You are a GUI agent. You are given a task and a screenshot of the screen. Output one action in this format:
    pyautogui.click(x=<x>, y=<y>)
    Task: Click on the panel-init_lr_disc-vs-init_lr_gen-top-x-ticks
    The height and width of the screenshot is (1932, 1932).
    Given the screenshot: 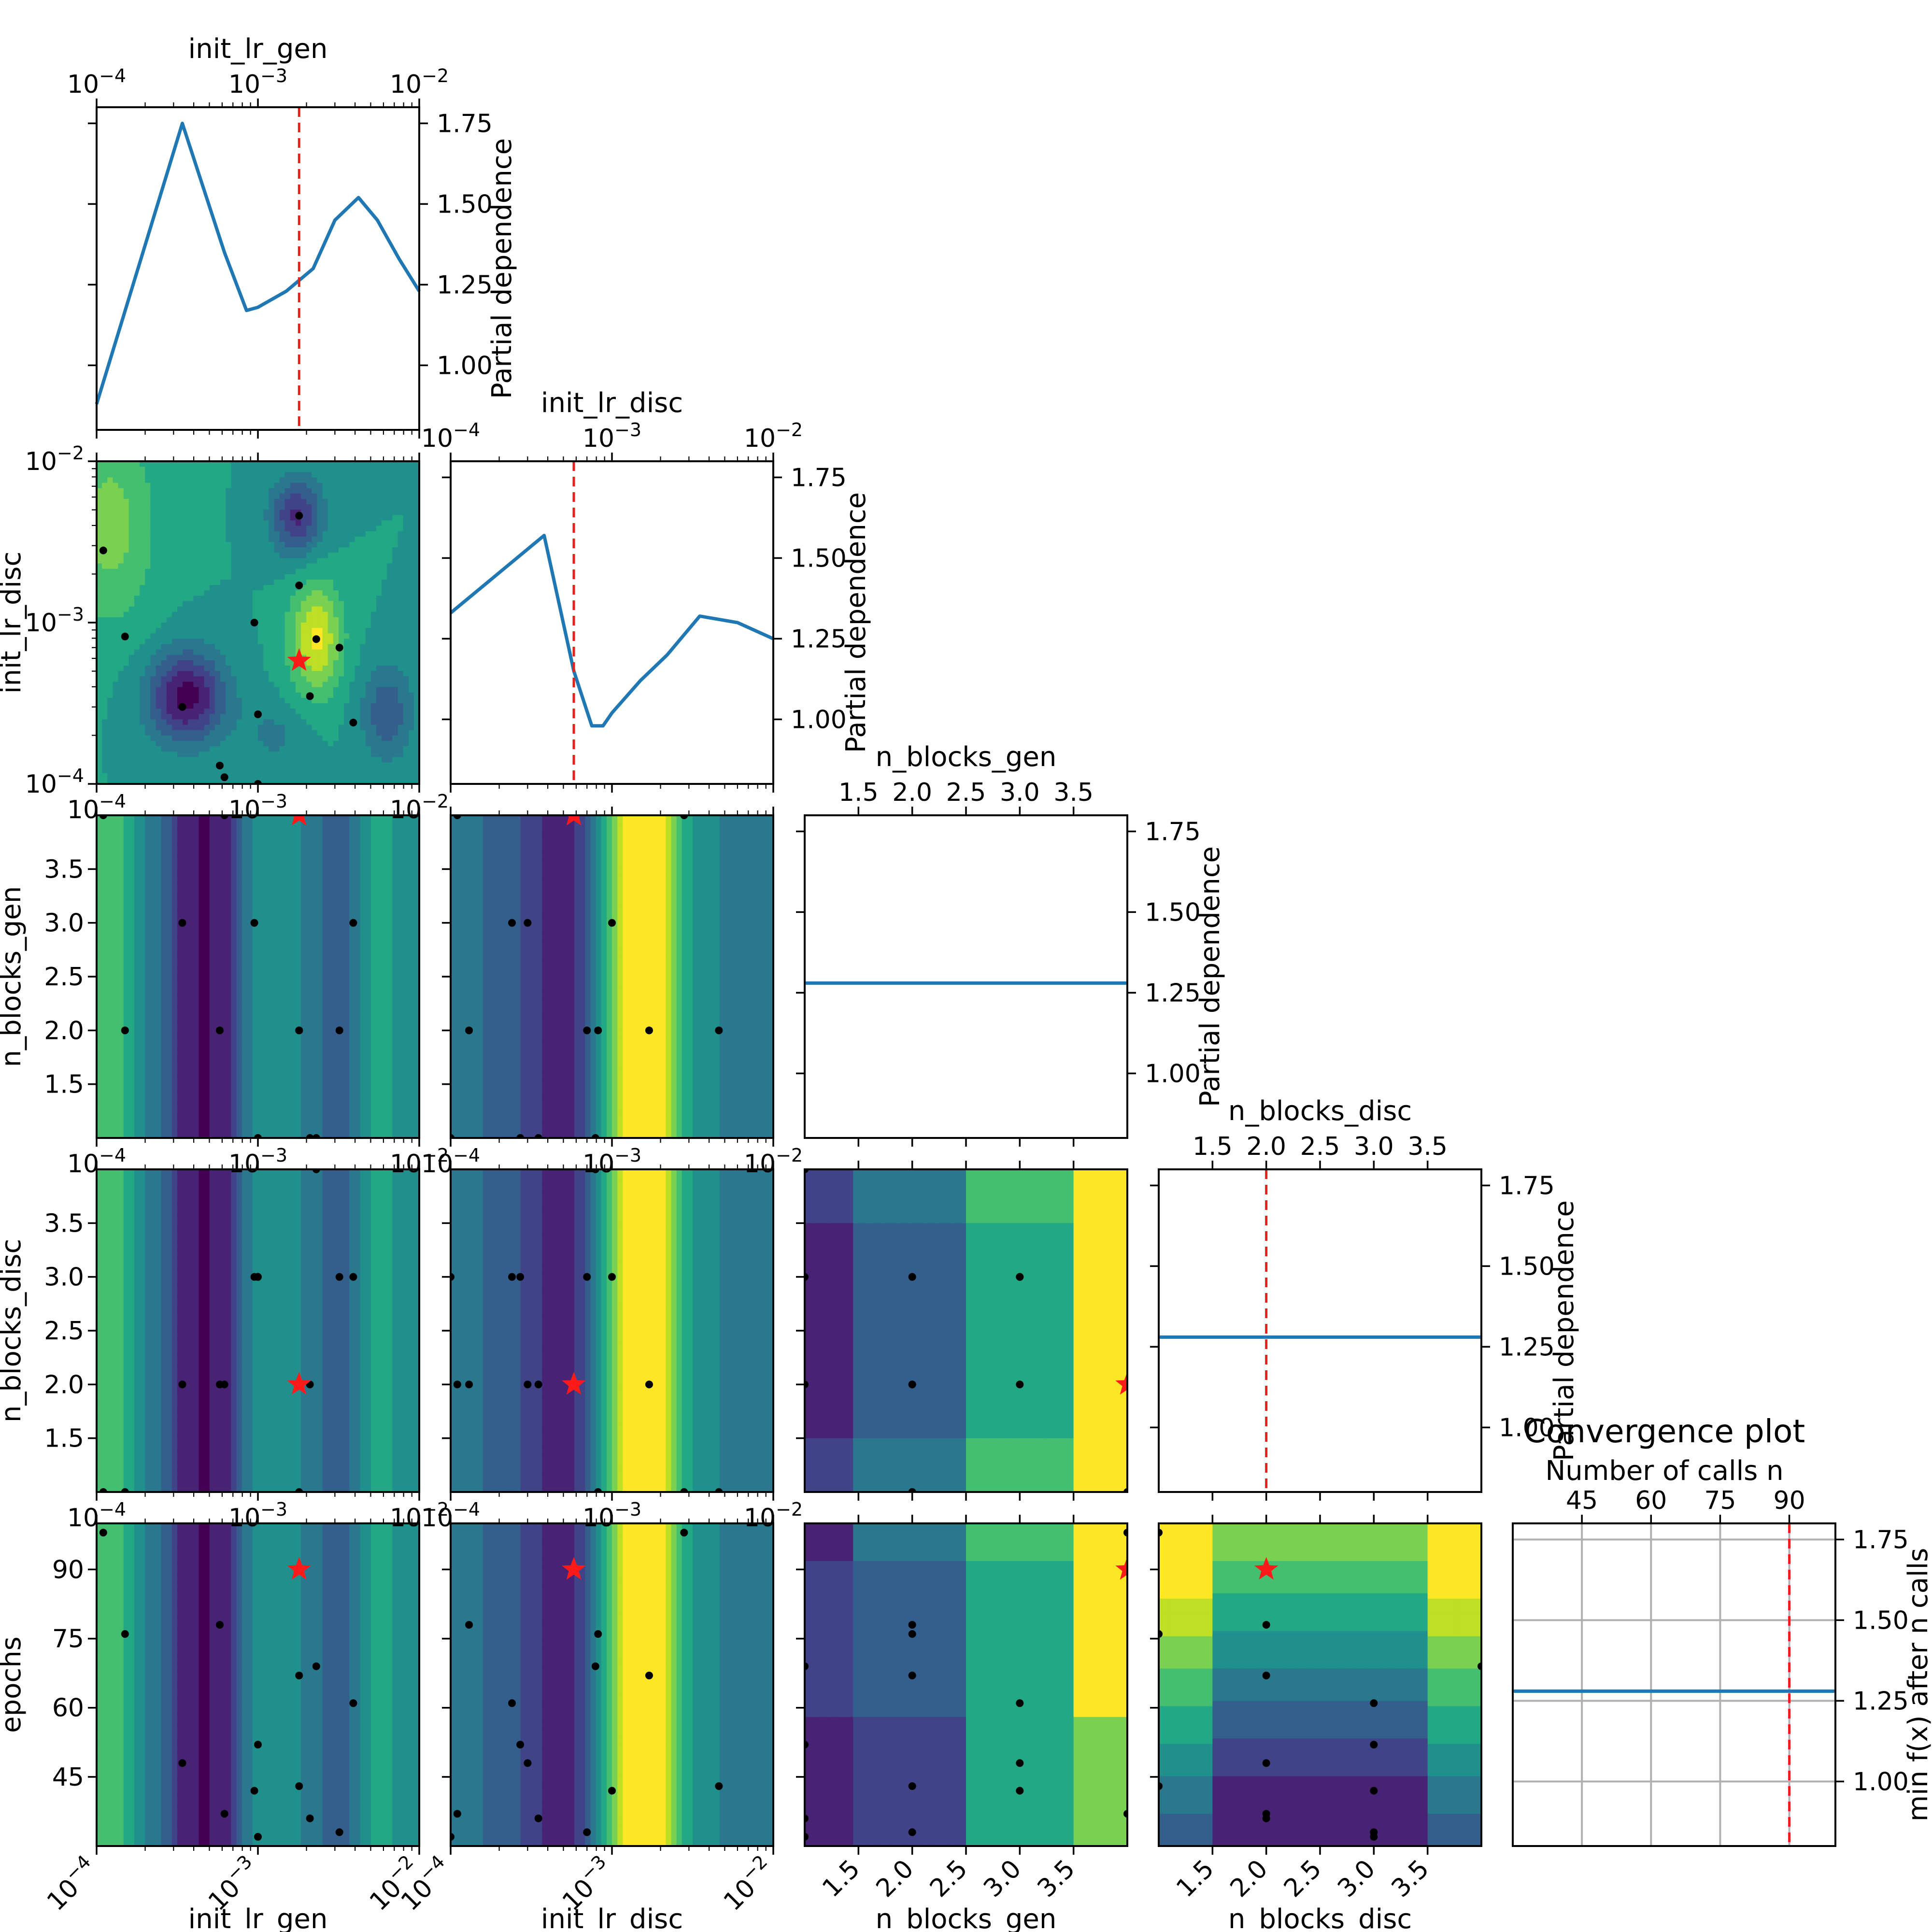 What is the action you would take?
    pyautogui.click(x=258, y=457)
    